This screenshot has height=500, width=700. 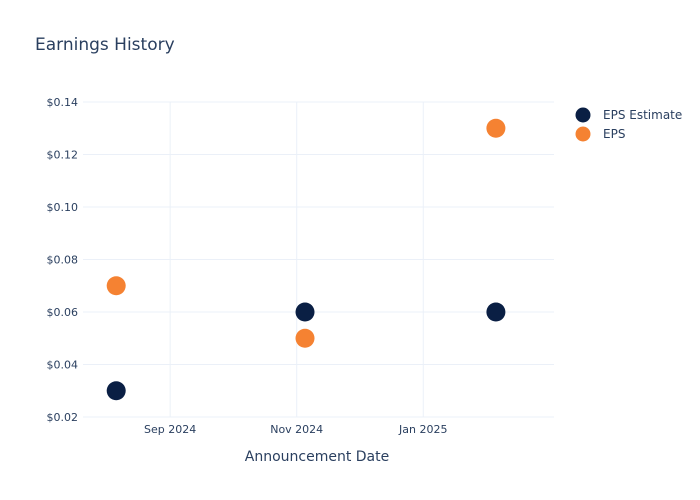 I want to click on eps-estimate-legend-label: EPS Estimate, so click(x=642, y=115).